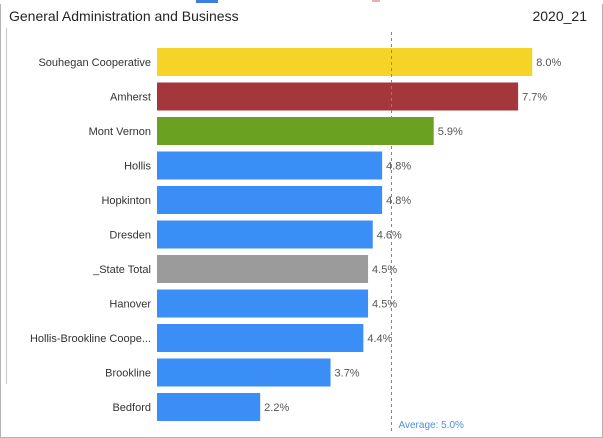  Describe the element at coordinates (124, 16) in the screenshot. I see `chart-title: General Administration and Business` at that location.